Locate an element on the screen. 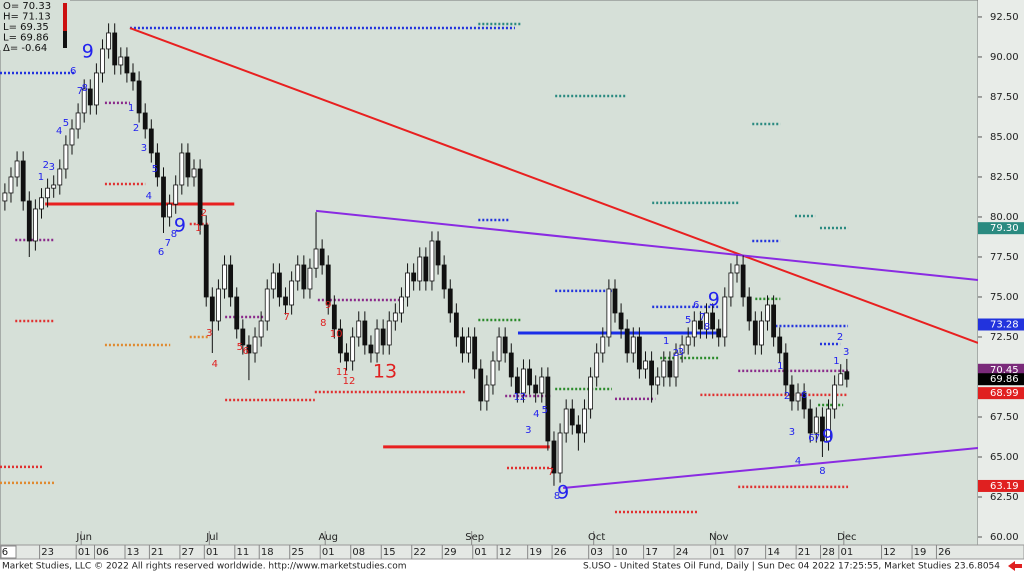  info-bar-black is located at coordinates (65, 39).